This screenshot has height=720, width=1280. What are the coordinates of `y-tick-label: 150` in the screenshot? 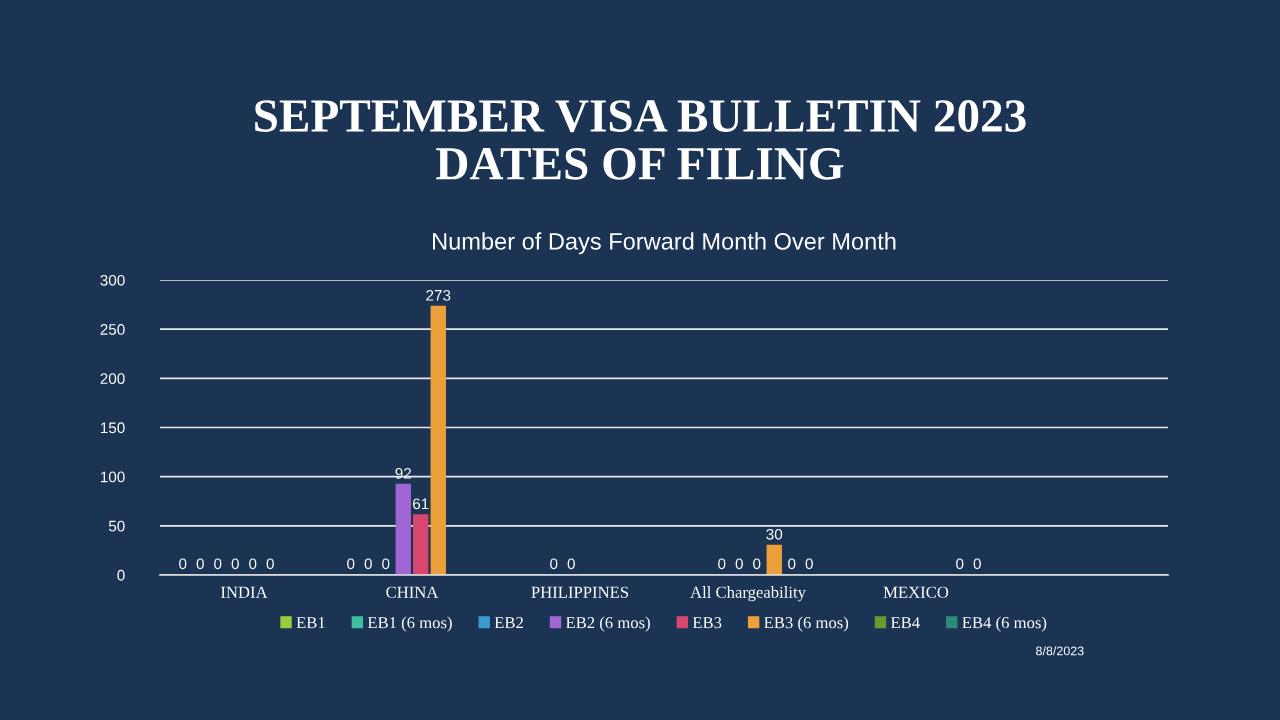 It's located at (112, 428).